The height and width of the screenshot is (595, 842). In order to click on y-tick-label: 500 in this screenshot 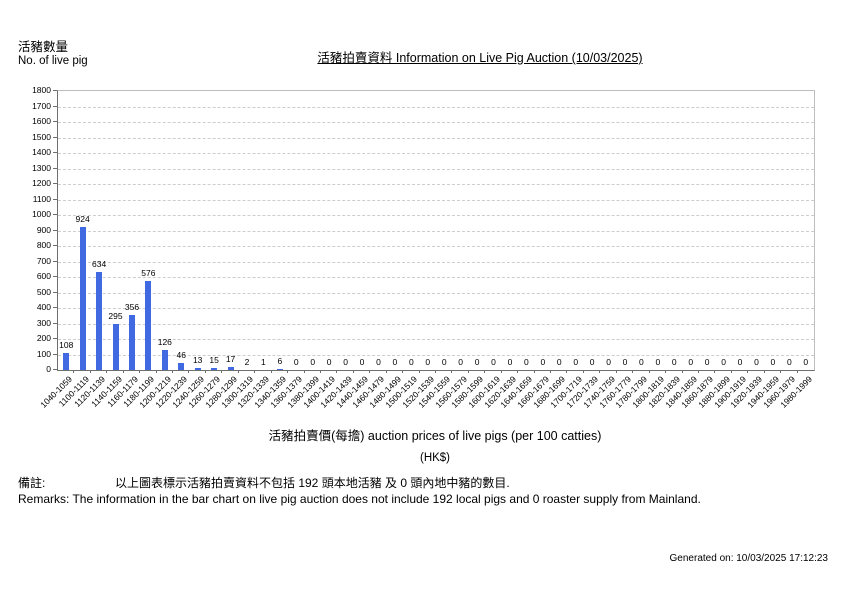, I will do `click(43, 291)`.